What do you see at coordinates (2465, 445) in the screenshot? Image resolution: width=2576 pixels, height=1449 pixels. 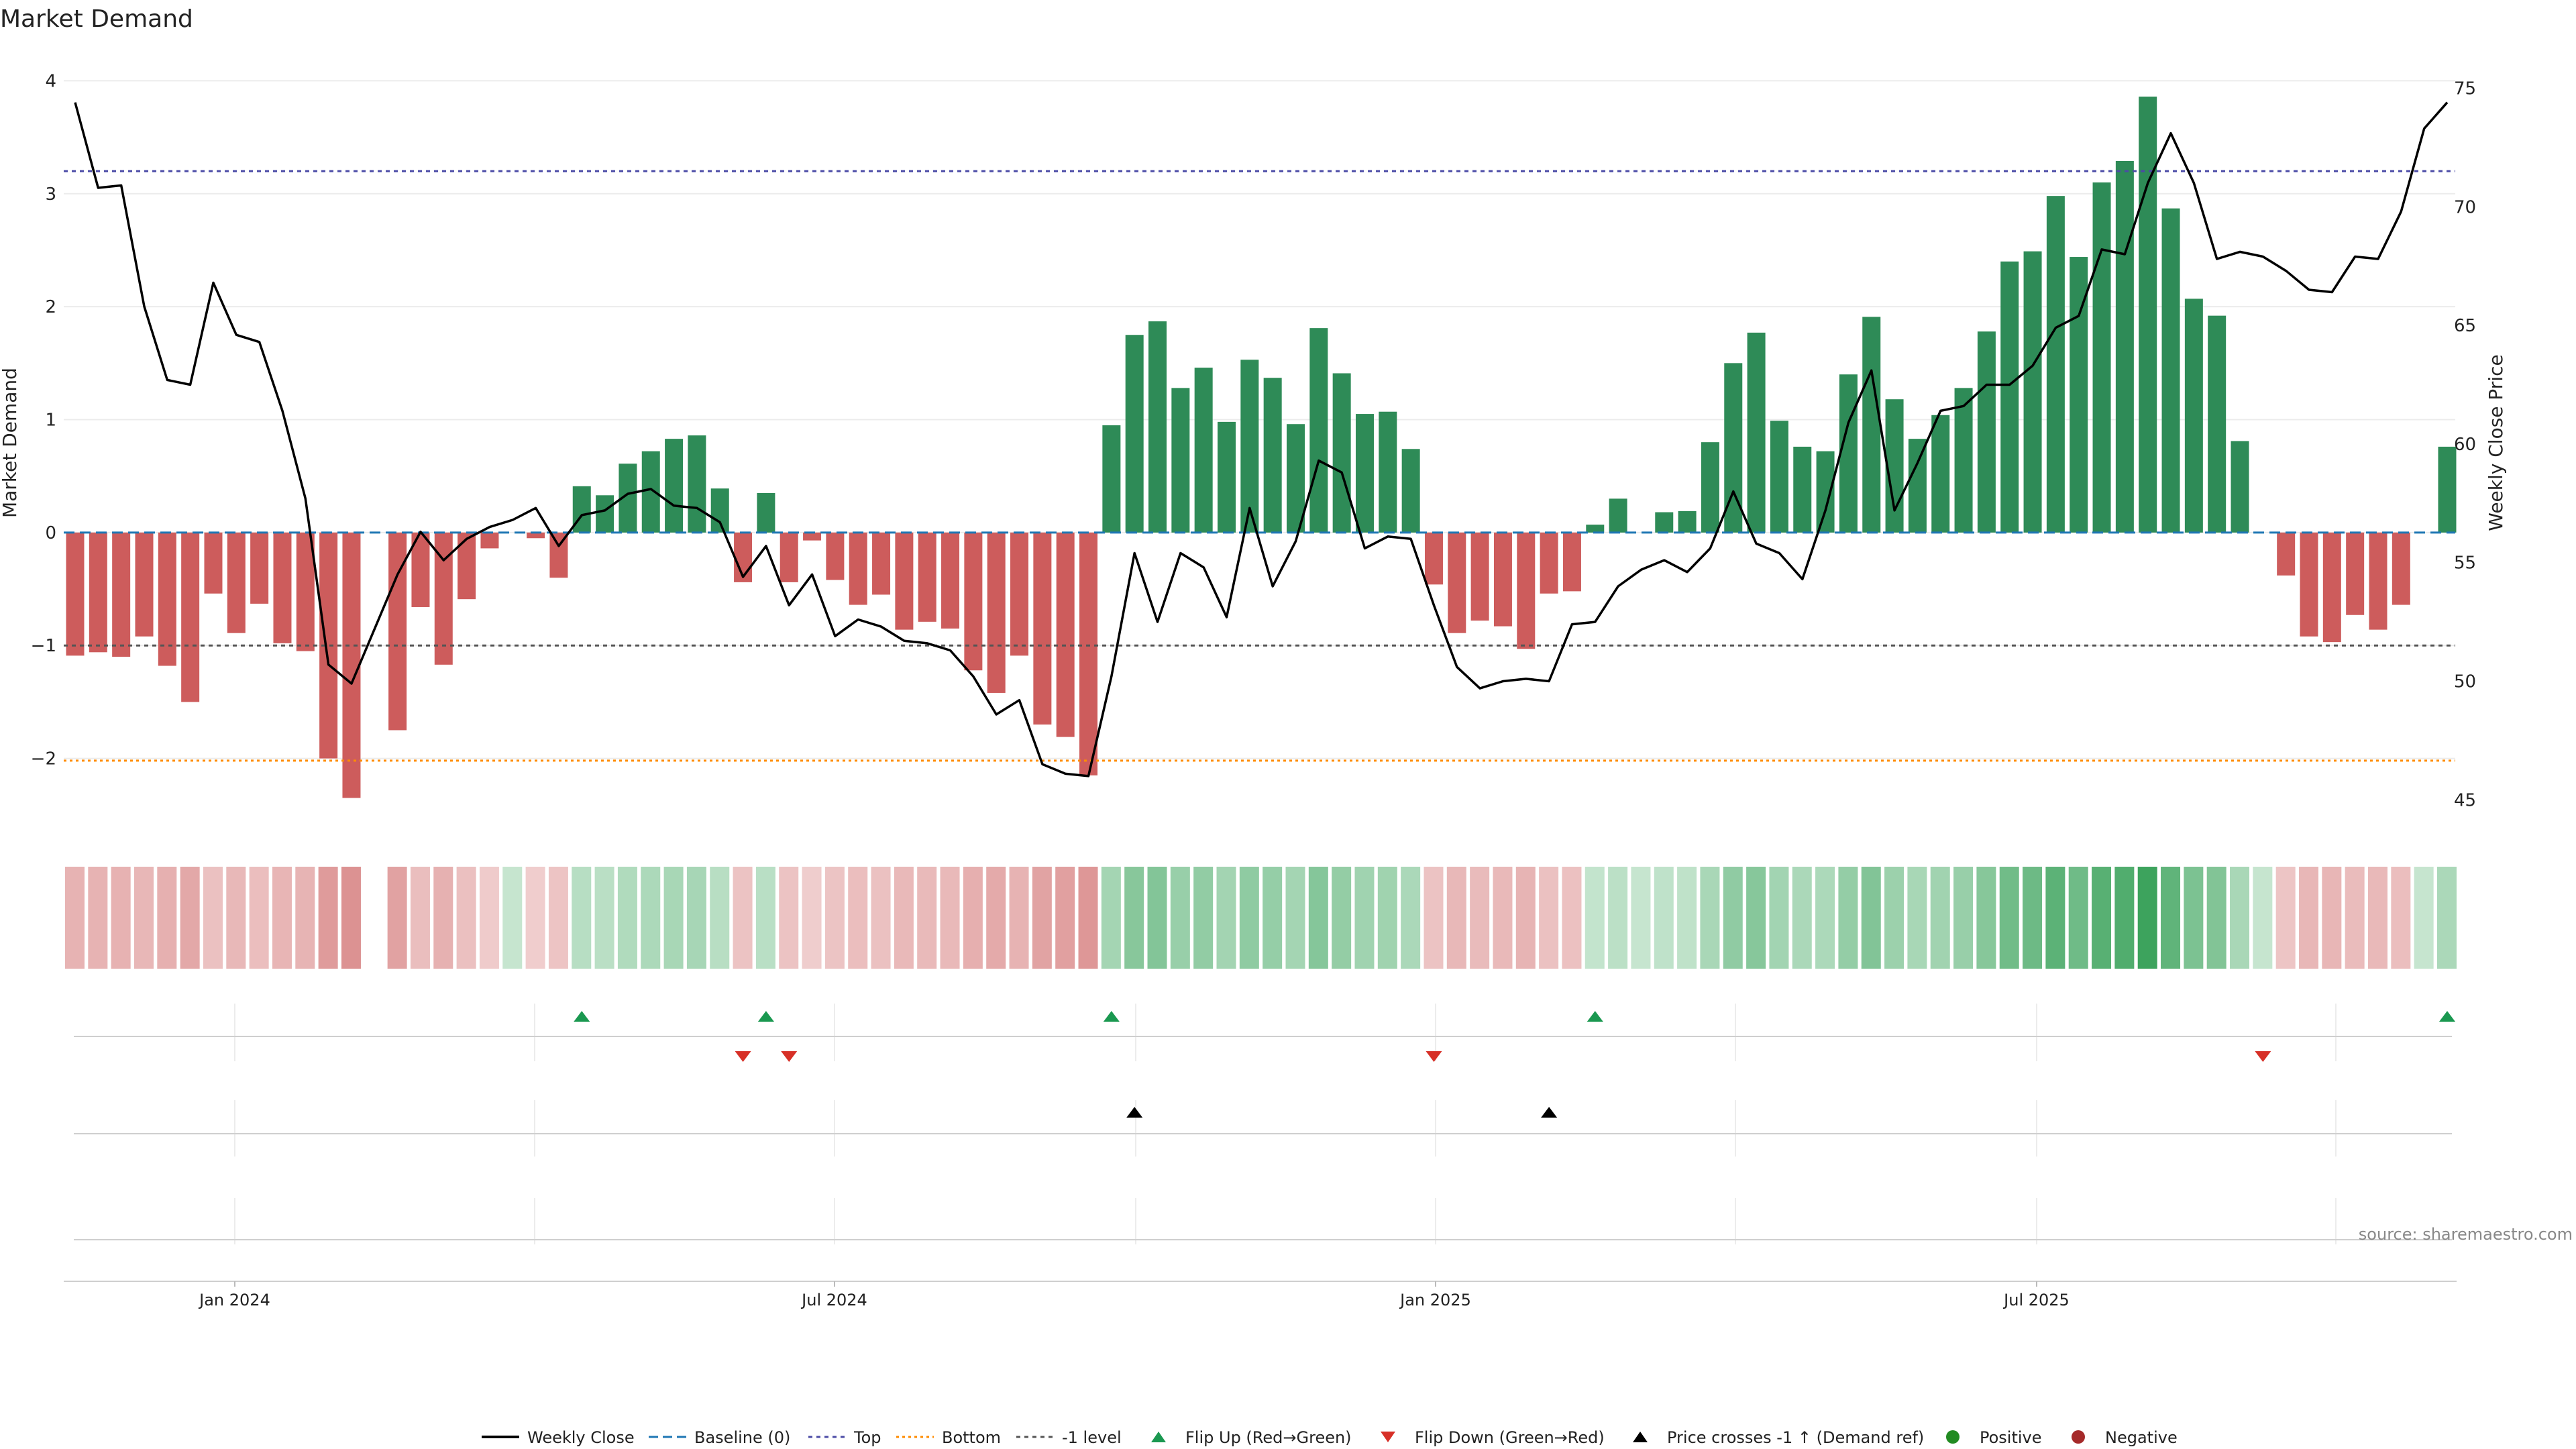 I see `y2-tick-label: 60` at bounding box center [2465, 445].